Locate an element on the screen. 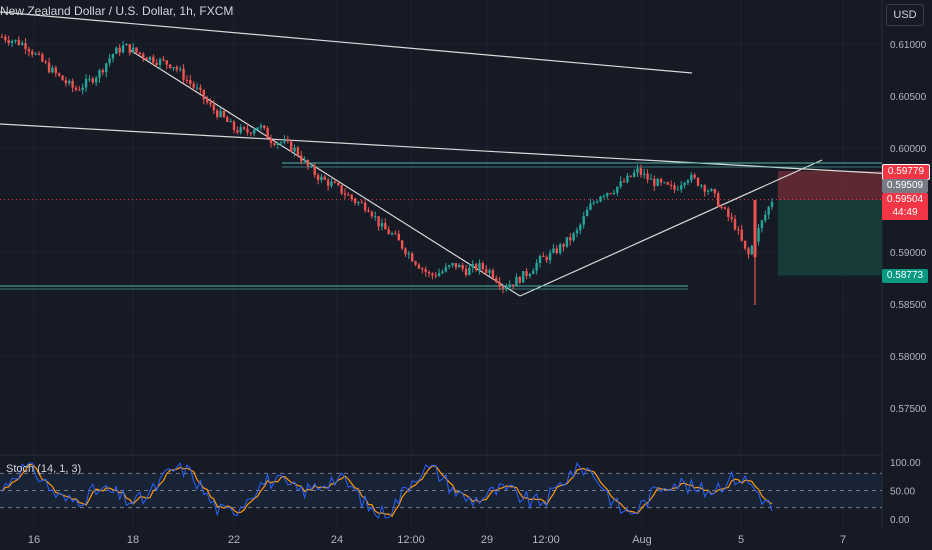  time-tick-label: 12:00 is located at coordinates (411, 540).